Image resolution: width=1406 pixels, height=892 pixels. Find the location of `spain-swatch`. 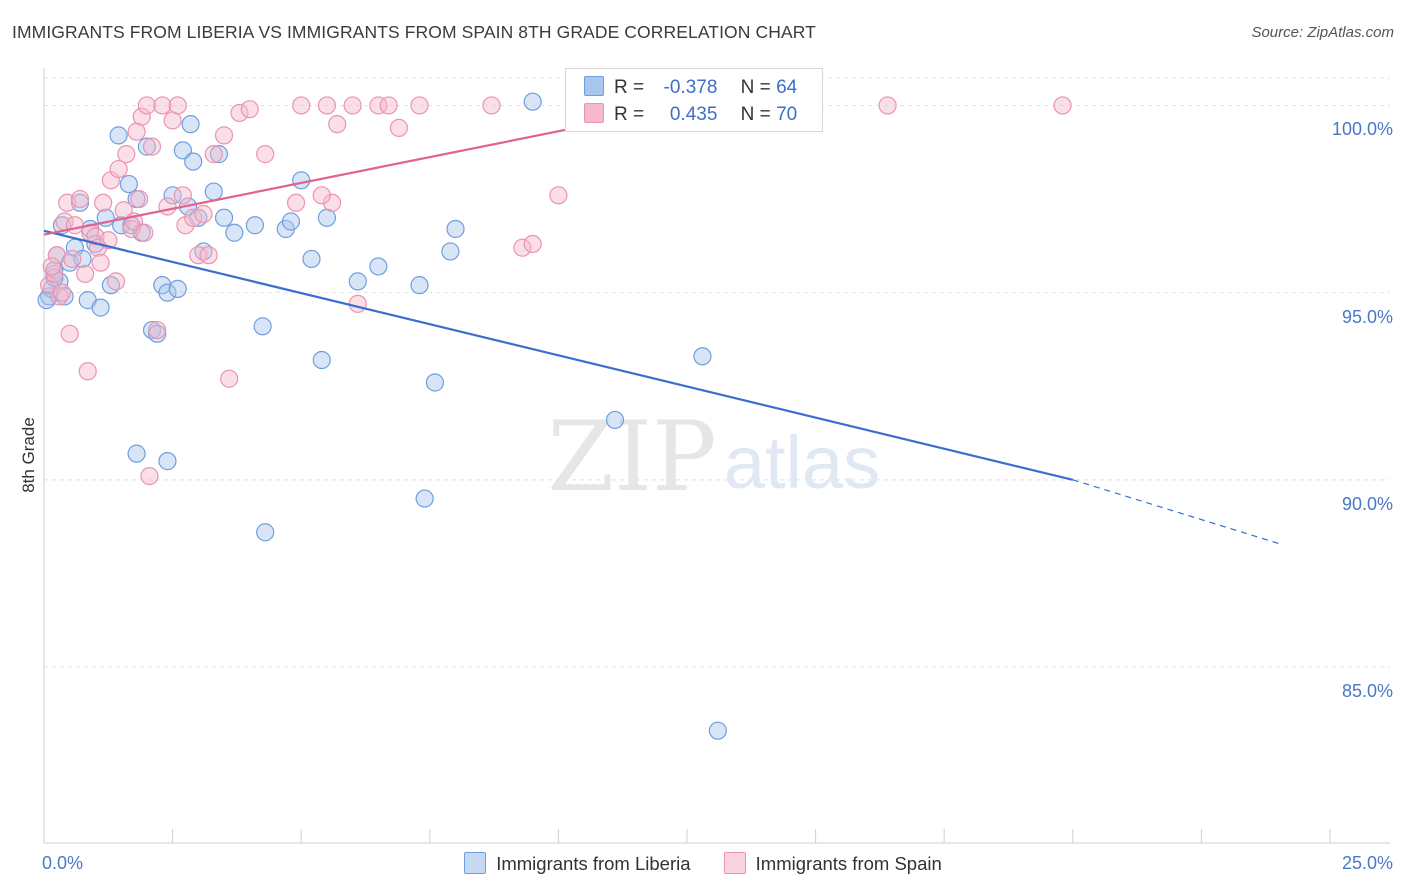

spain-swatch is located at coordinates (594, 113).